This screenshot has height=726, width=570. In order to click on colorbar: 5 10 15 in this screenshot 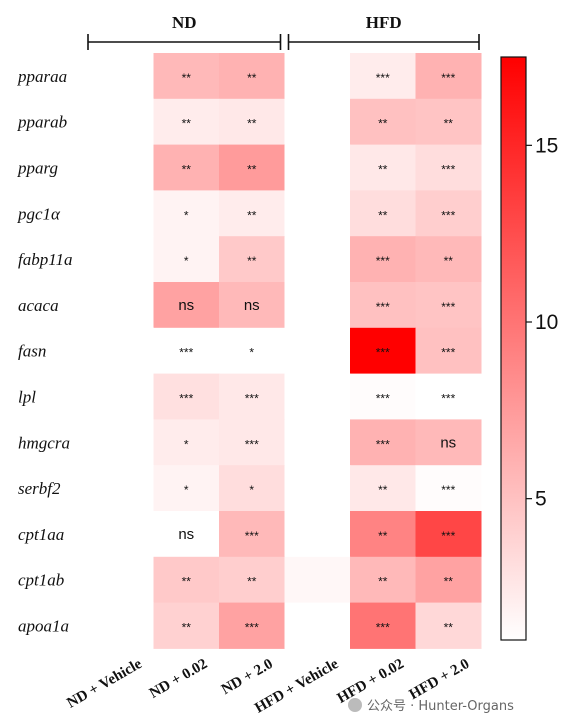, I will do `click(529, 348)`.